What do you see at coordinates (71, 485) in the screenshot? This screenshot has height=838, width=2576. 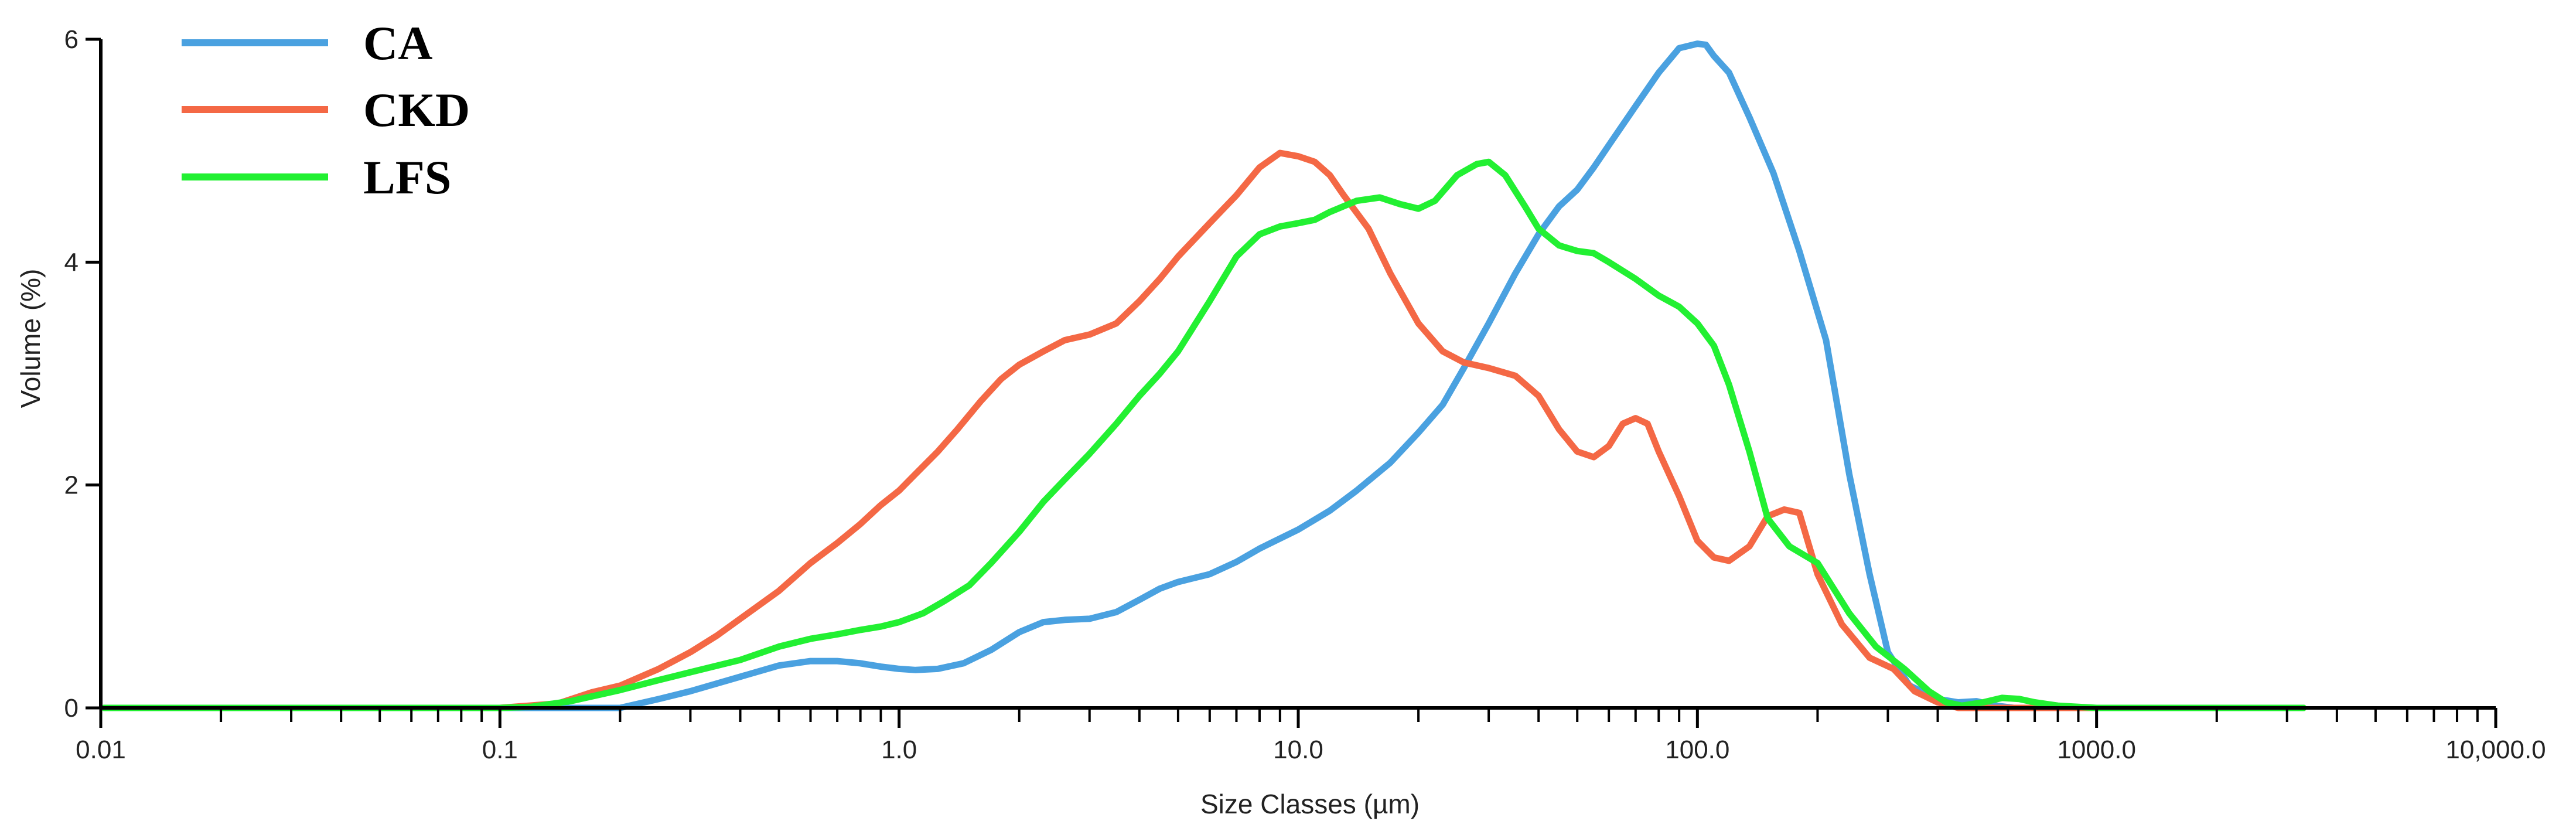 I see `y-tick-label: 2` at bounding box center [71, 485].